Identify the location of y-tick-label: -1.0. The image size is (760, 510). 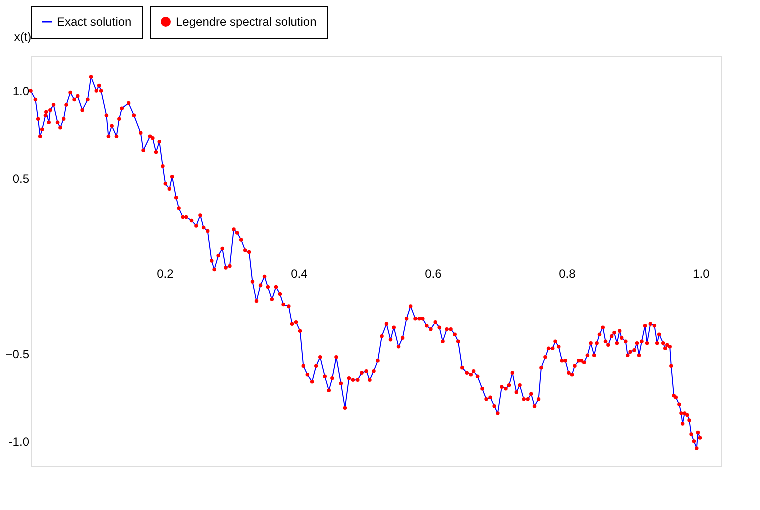
(19, 441).